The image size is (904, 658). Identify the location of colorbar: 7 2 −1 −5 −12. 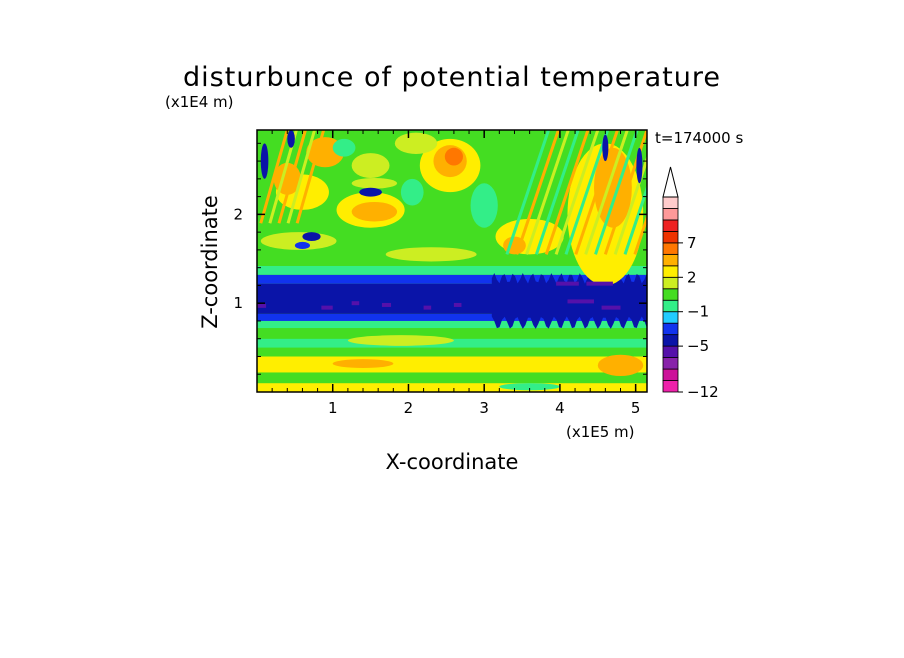
(690, 283).